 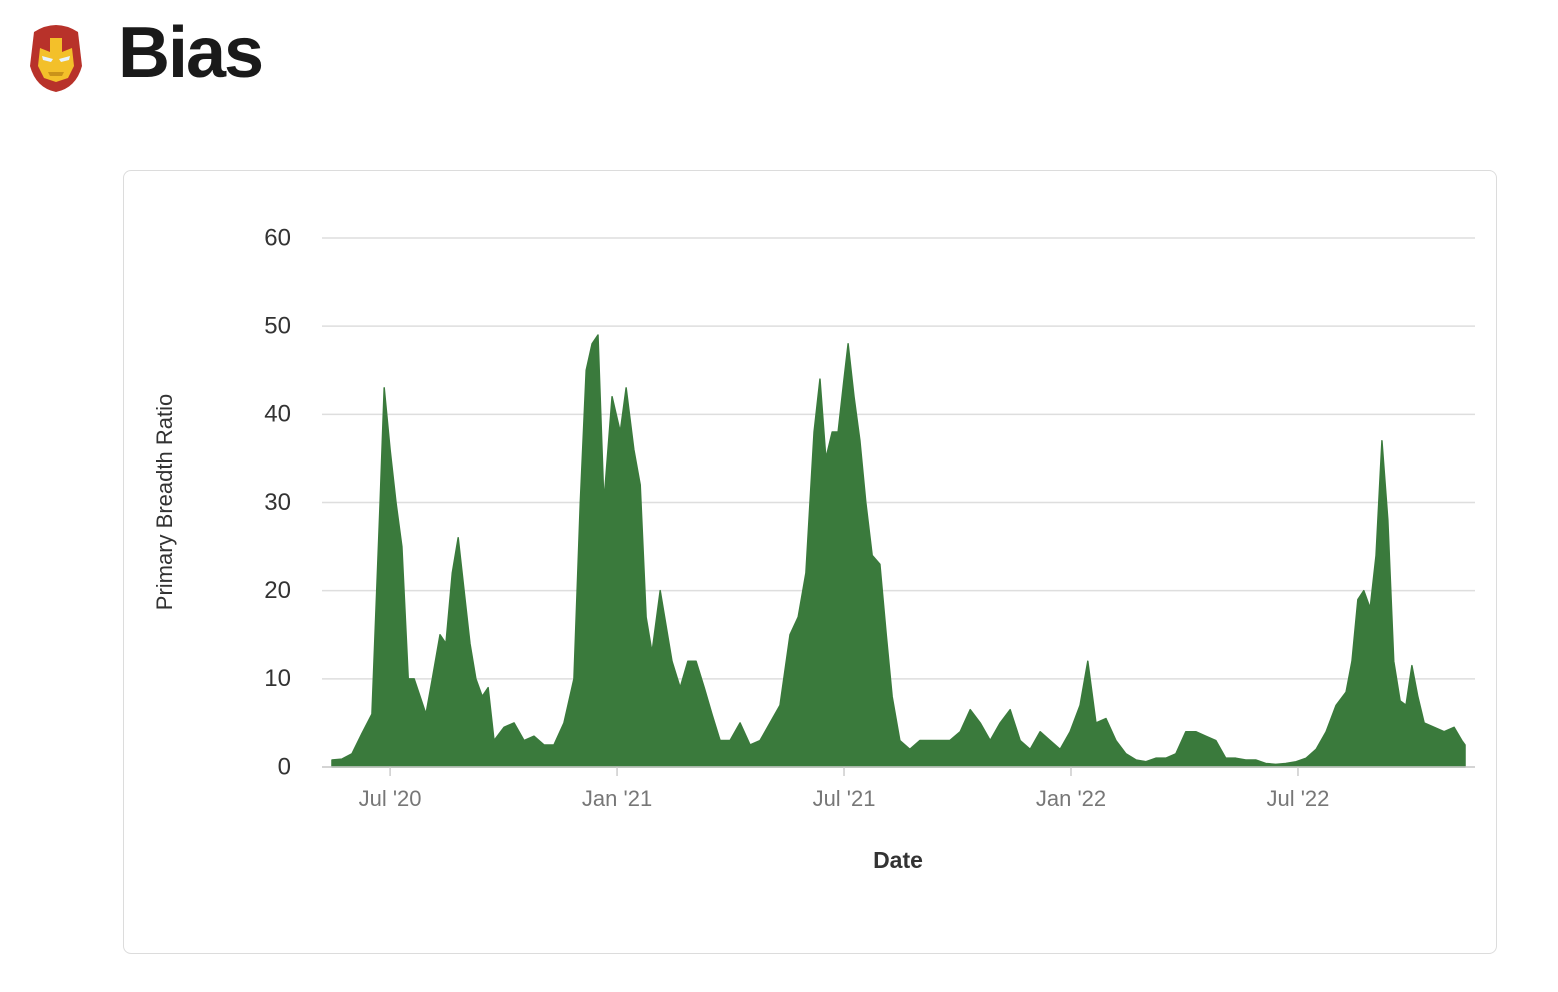 What do you see at coordinates (390, 798) in the screenshot?
I see `x-tick-label: Jul '20` at bounding box center [390, 798].